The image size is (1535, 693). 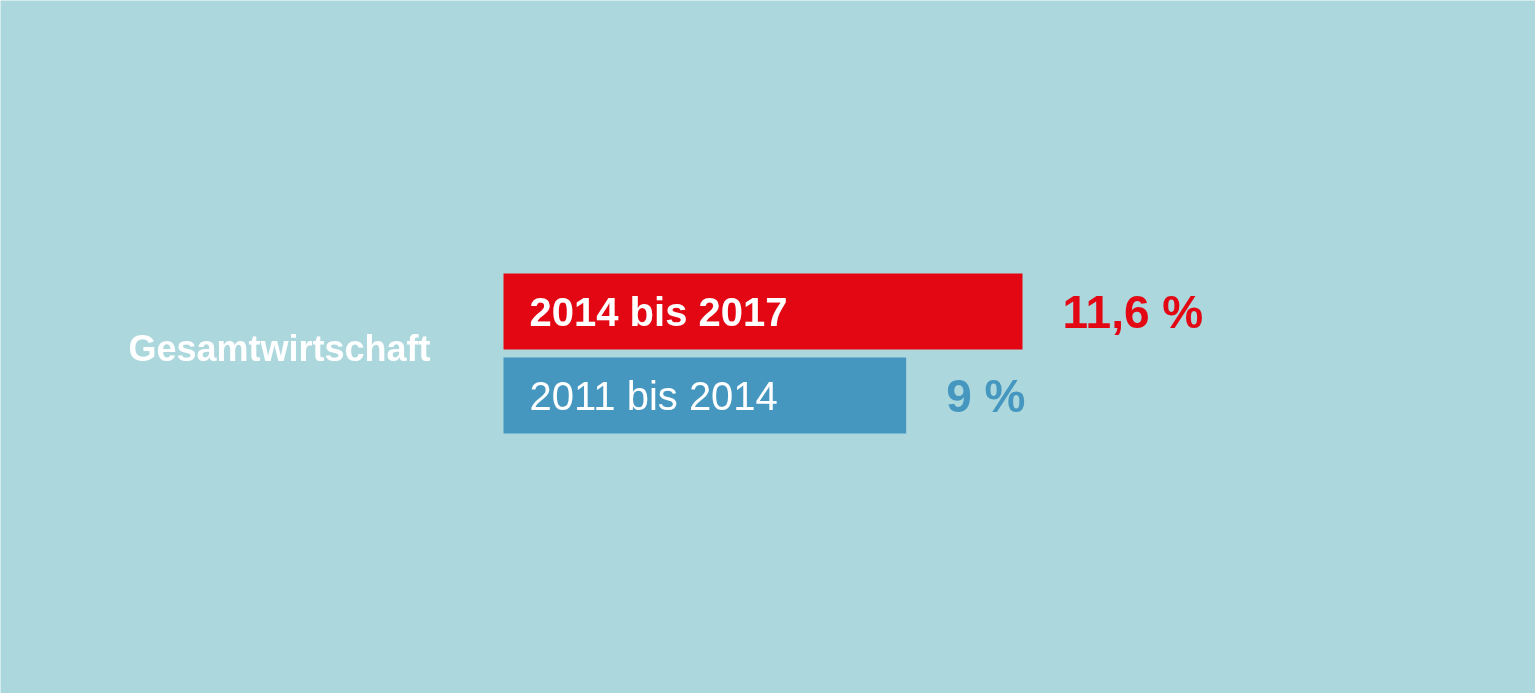 What do you see at coordinates (653, 395) in the screenshot?
I see `y-tick-label: 2011 bis 2014` at bounding box center [653, 395].